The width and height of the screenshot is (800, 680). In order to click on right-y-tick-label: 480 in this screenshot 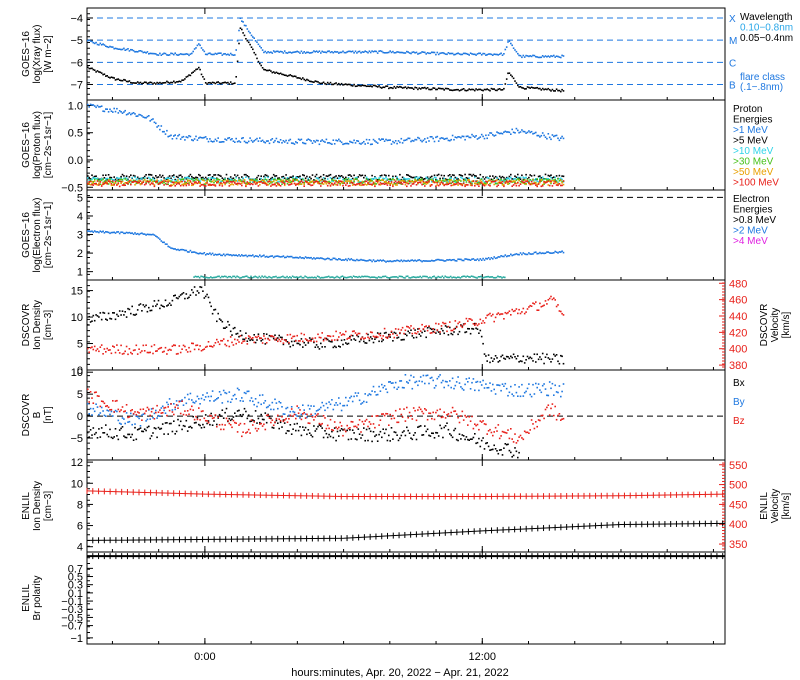, I will do `click(738, 284)`.